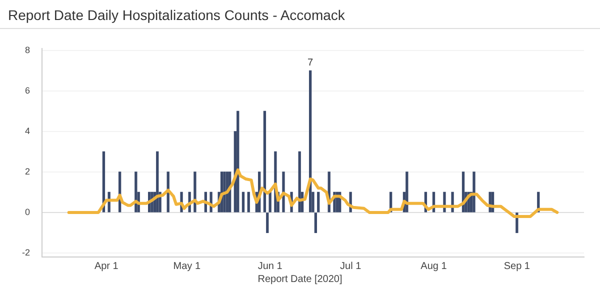  I want to click on x-tick-label: Sep 1, so click(517, 266).